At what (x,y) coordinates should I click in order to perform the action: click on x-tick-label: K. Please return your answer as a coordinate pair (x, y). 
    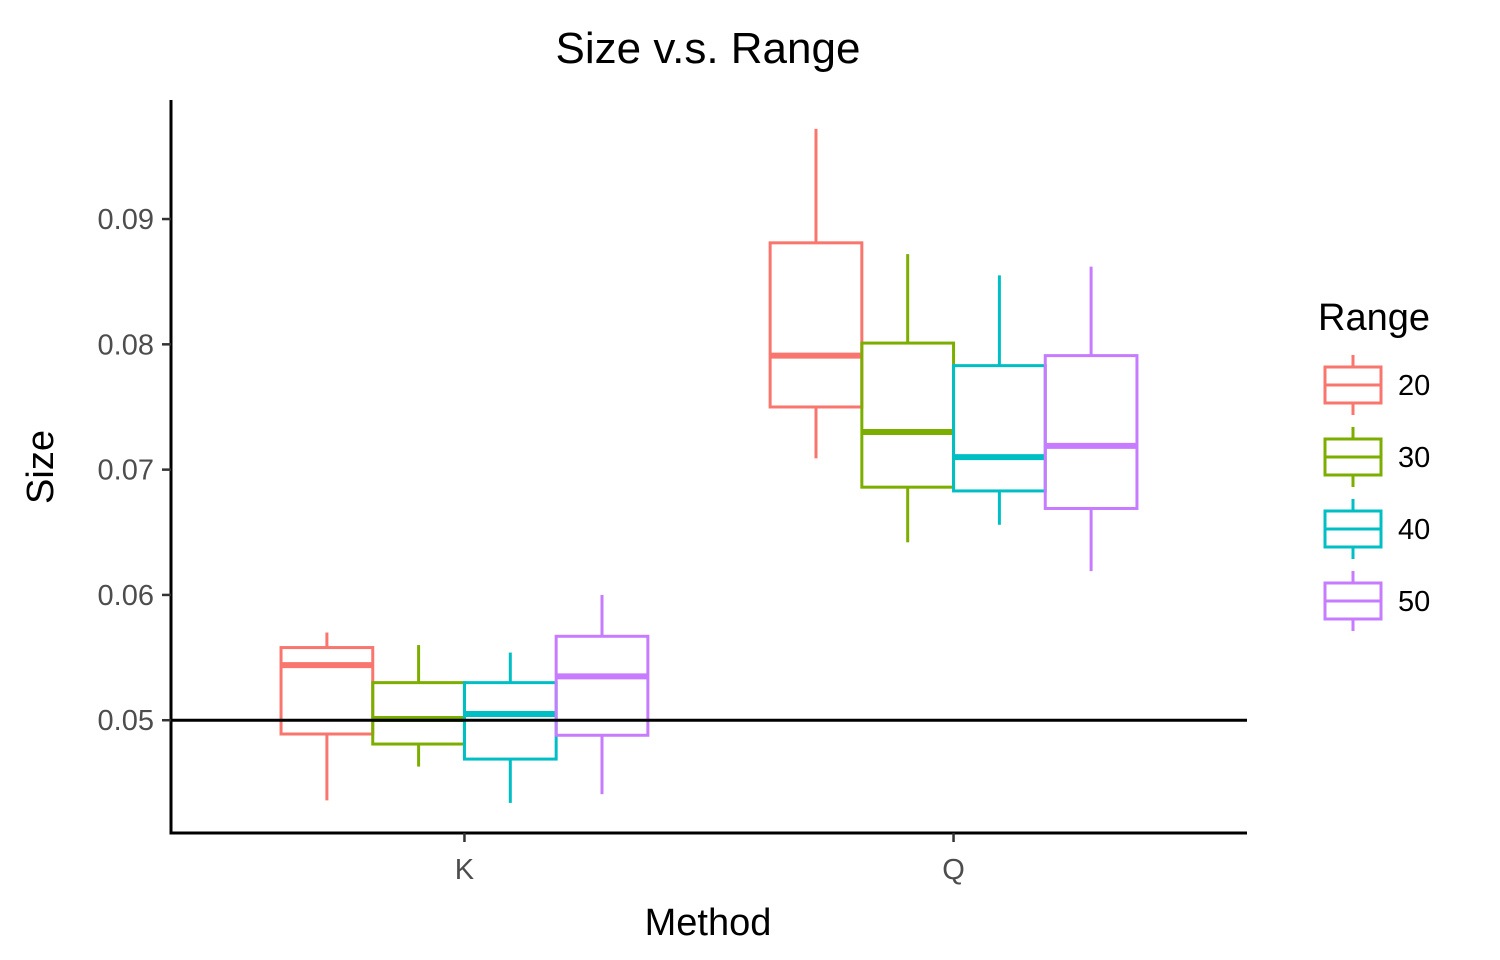
    Looking at the image, I should click on (465, 870).